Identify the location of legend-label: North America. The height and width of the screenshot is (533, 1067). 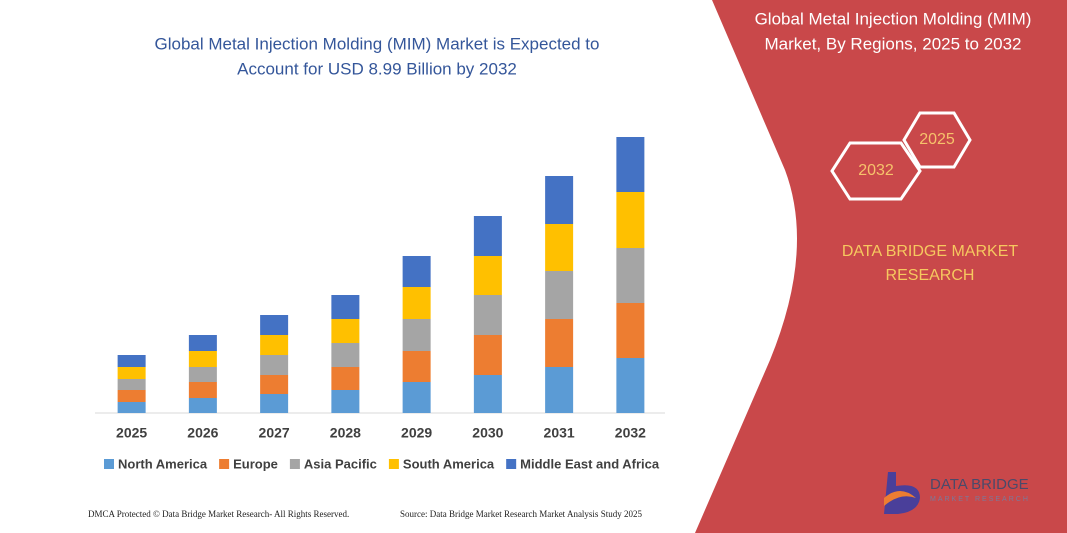
(163, 463).